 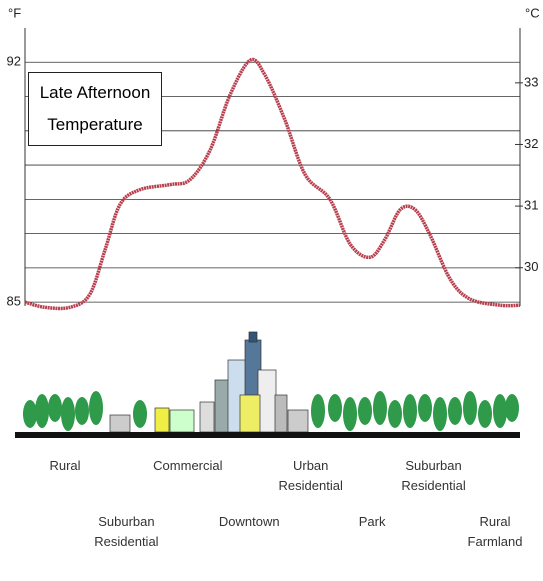 What do you see at coordinates (14, 12) in the screenshot?
I see `y-axis-label: °F` at bounding box center [14, 12].